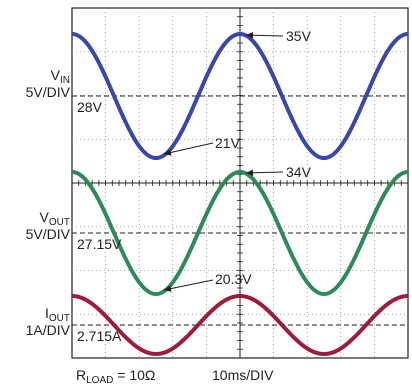  What do you see at coordinates (47, 234) in the screenshot?
I see `vout-scale-label: 5V/DIV` at bounding box center [47, 234].